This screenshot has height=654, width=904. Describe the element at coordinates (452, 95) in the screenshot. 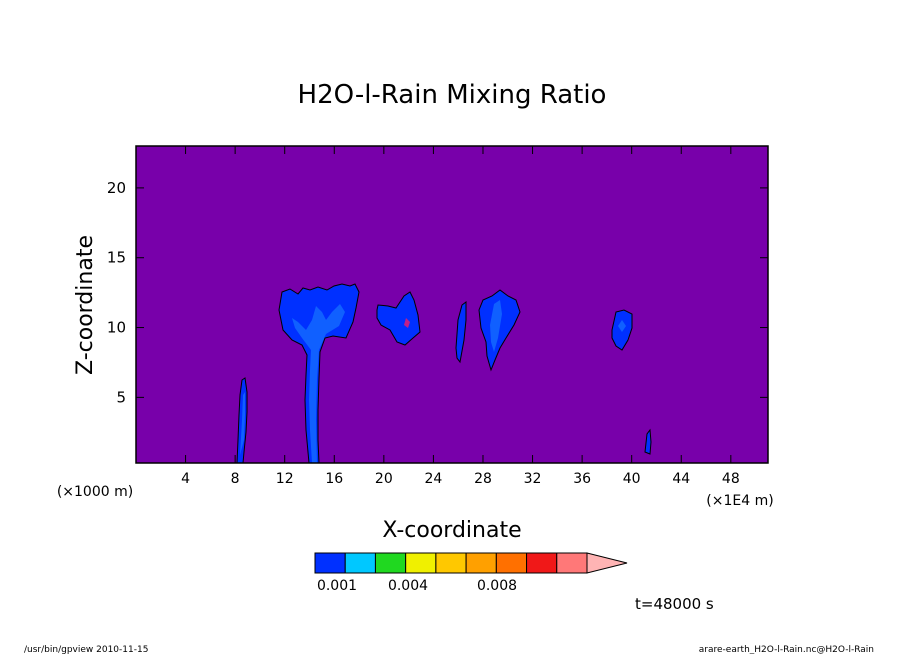

I see `chart-title: H2O-l-Rain Mixing Ratio` at that location.